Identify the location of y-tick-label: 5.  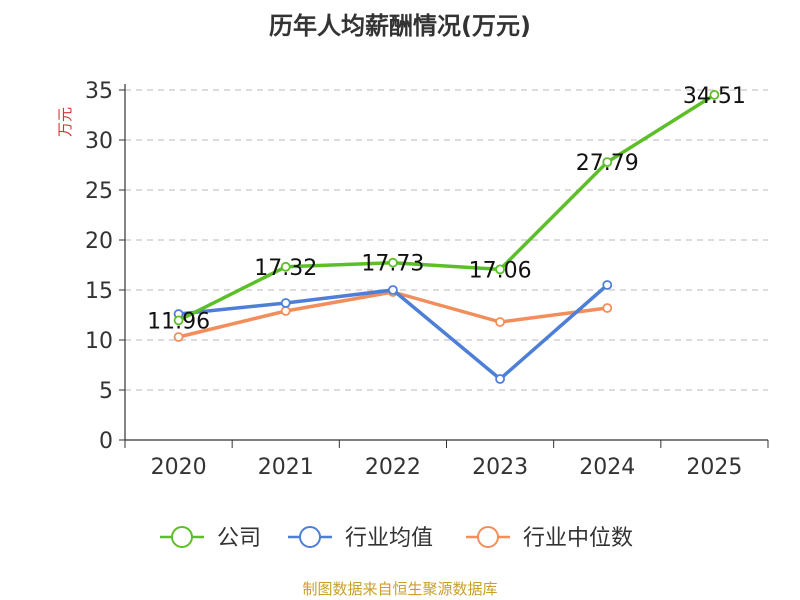
(106, 391).